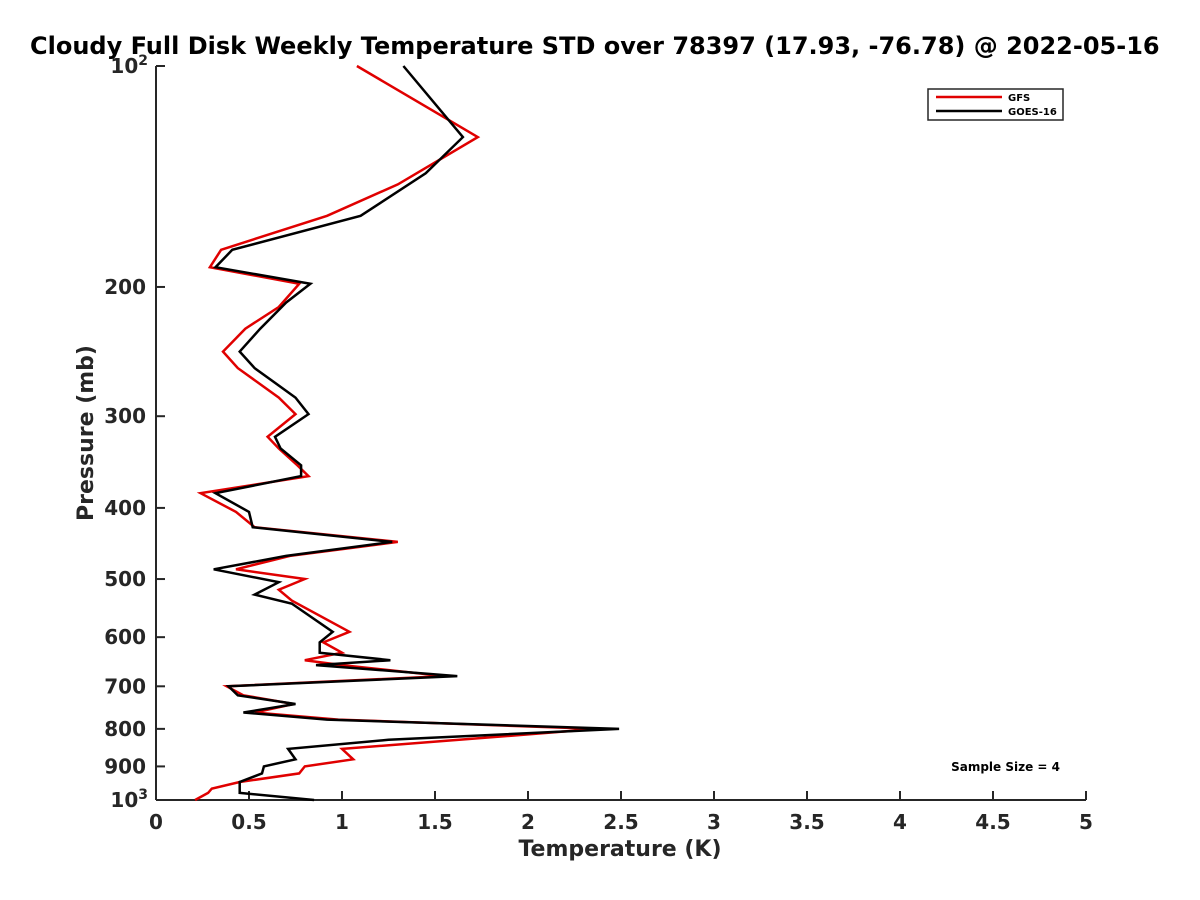 The image size is (1200, 900). I want to click on x-tick-label: 2, so click(528, 822).